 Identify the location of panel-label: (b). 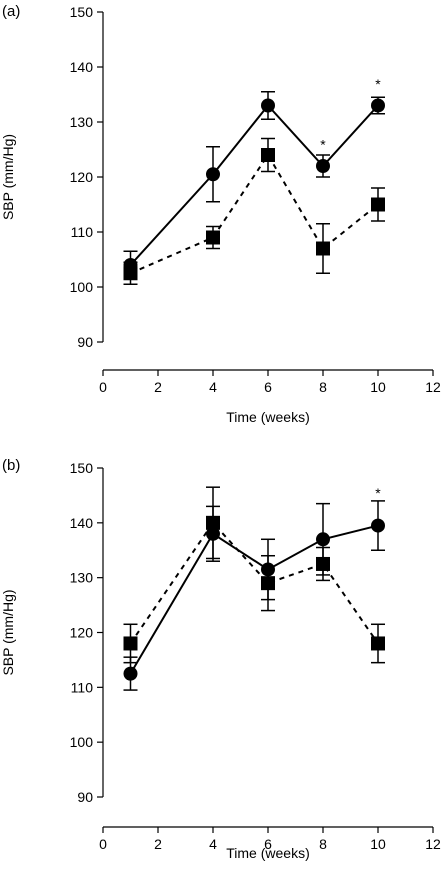
(11, 465).